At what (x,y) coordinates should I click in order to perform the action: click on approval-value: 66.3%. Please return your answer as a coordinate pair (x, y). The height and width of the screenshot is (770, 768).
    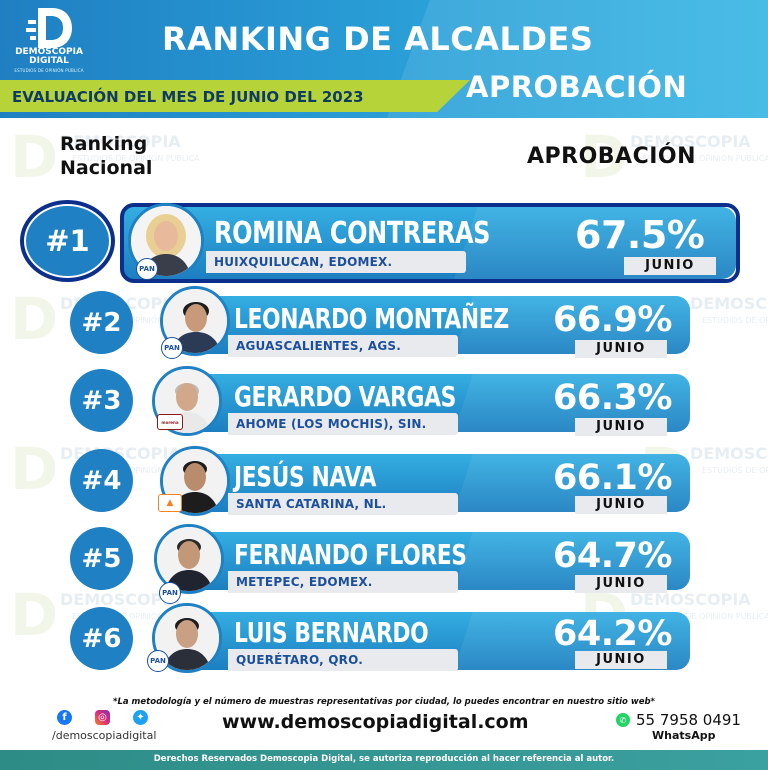
    Looking at the image, I should click on (612, 398).